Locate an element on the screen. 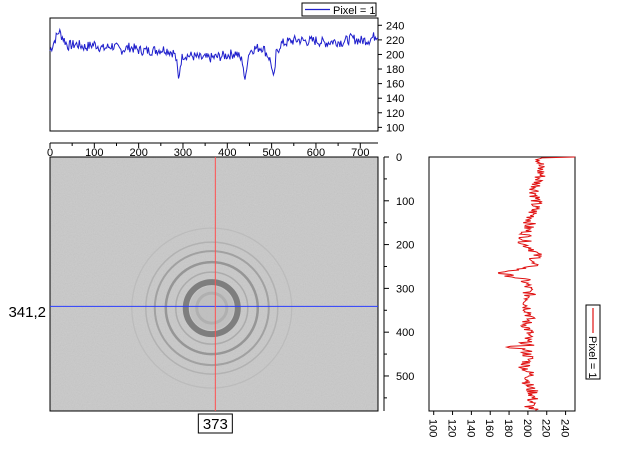 Image resolution: width=624 pixels, height=453 pixels. diffraction-rings is located at coordinates (212, 308).